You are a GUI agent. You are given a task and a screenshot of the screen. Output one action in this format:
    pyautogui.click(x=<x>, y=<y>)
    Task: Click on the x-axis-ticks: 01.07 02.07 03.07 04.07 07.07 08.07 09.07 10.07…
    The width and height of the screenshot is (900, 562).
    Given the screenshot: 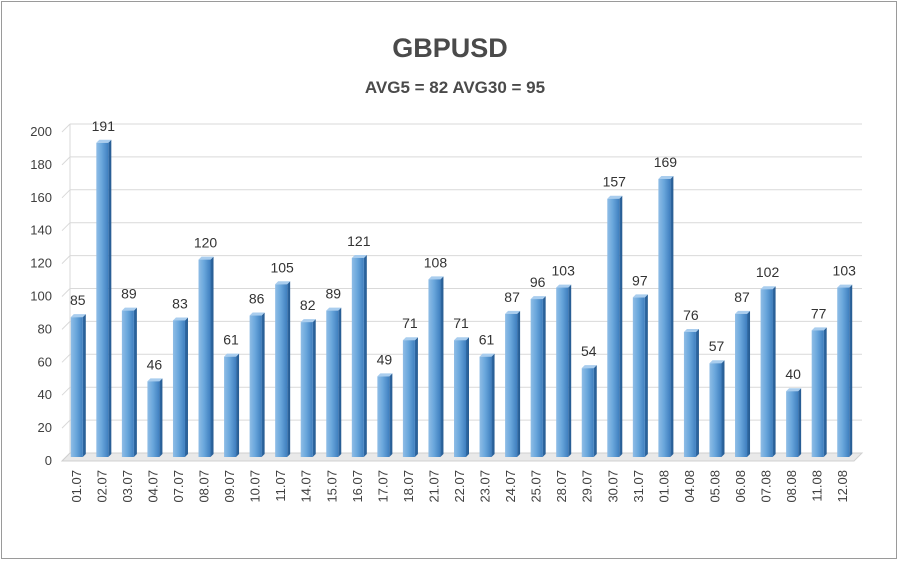 What is the action you would take?
    pyautogui.click(x=459, y=486)
    